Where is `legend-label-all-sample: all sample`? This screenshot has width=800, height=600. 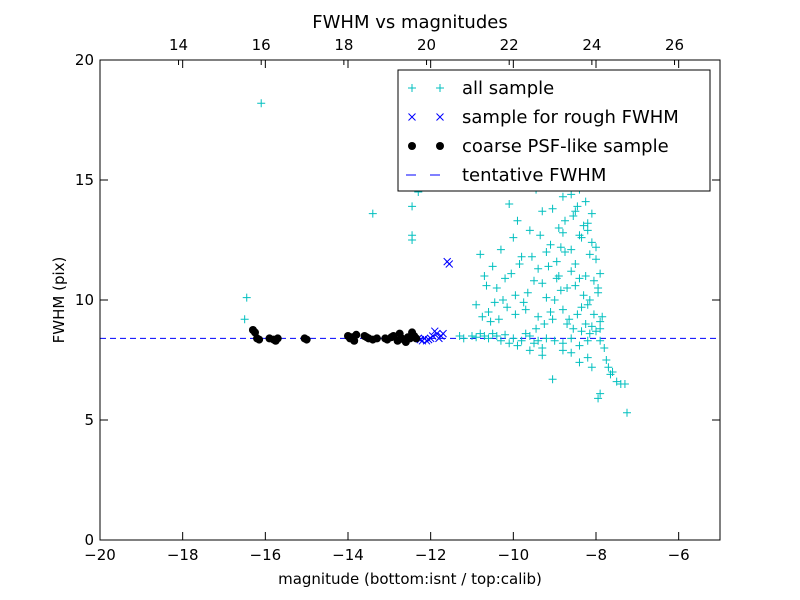
legend-label-all-sample: all sample is located at coordinates (508, 88).